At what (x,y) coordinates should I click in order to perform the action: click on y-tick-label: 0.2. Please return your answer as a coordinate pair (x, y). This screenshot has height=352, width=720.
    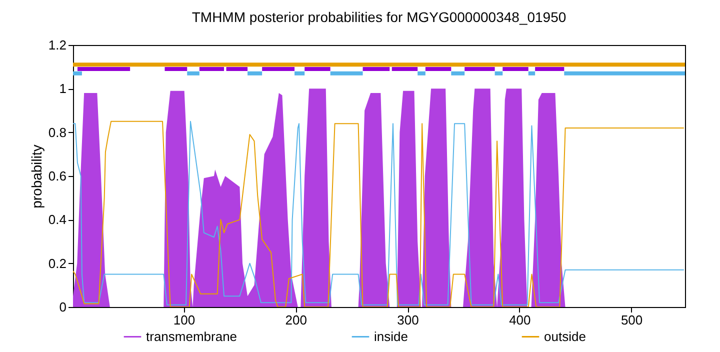
    Looking at the image, I should click on (57, 263).